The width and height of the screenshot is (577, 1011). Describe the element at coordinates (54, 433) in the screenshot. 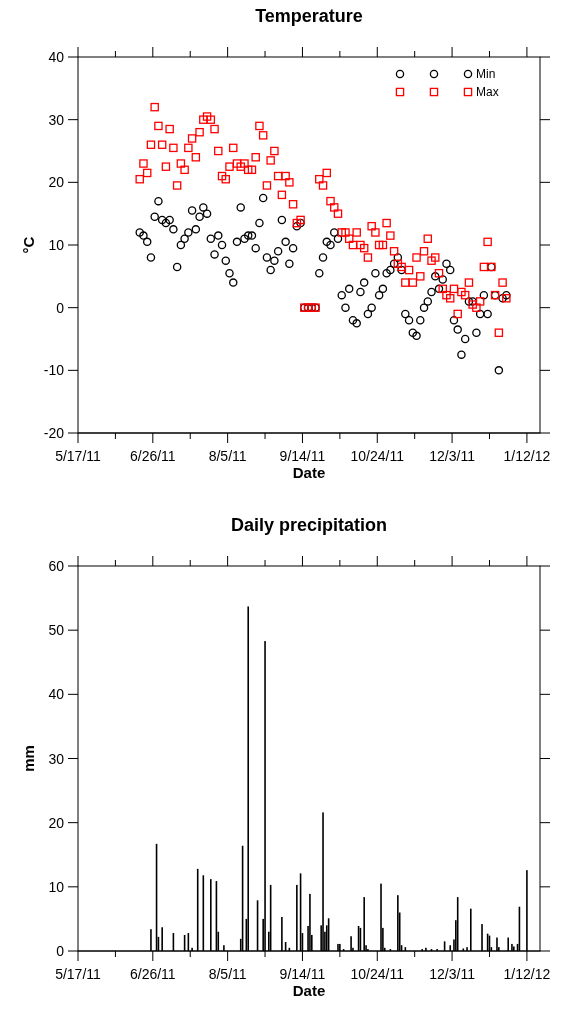

I see `y-tick-label: -20` at that location.